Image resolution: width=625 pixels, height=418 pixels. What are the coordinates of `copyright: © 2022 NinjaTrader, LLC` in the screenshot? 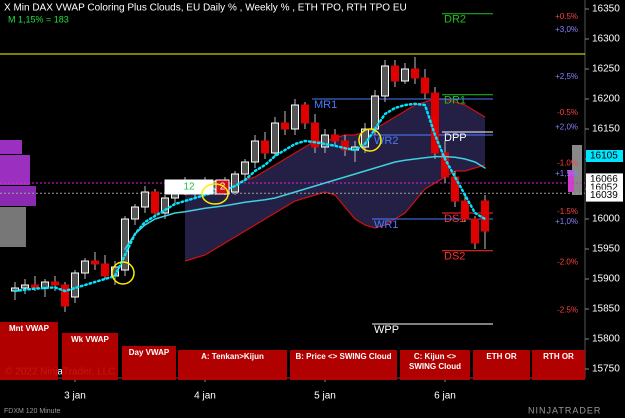 It's located at (60, 372).